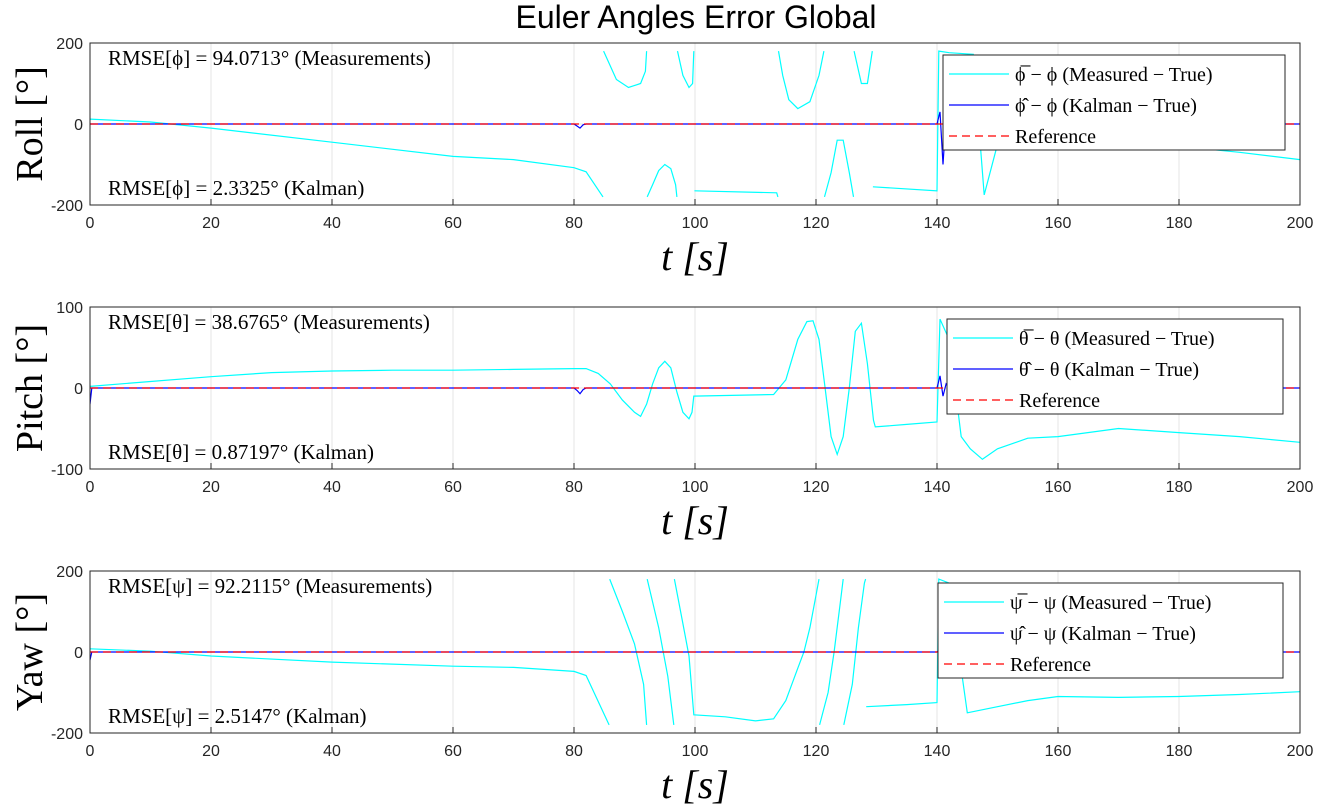 This screenshot has height=808, width=1318. I want to click on rmse-kalman-annotation: RMSE[ϕ] = 2.3325° (Kalman), so click(236, 188).